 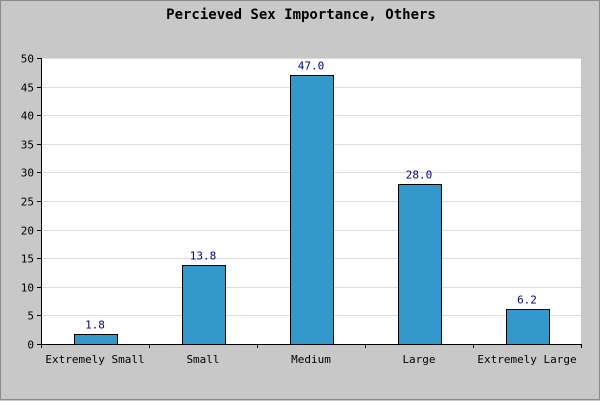 I want to click on y-tick-label: 10, so click(x=27, y=288).